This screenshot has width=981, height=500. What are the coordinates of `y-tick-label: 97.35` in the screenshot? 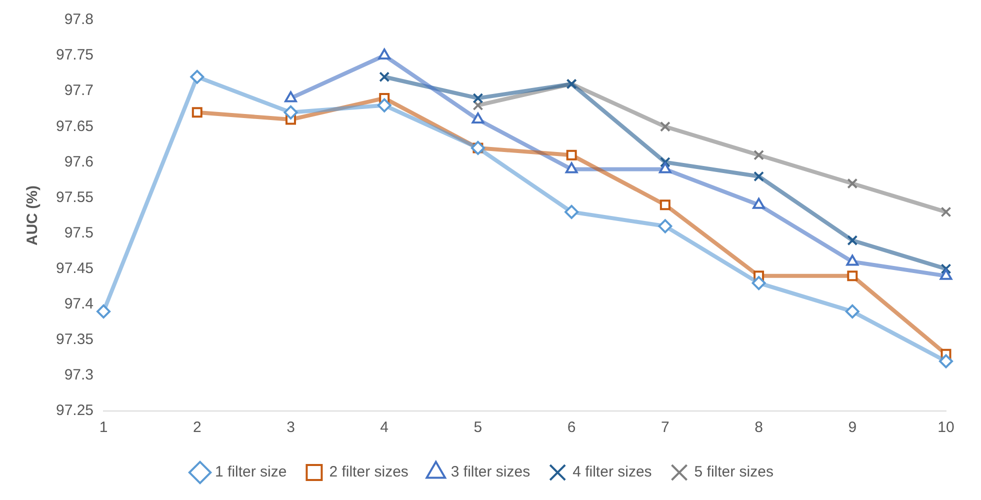 It's located at (75, 339).